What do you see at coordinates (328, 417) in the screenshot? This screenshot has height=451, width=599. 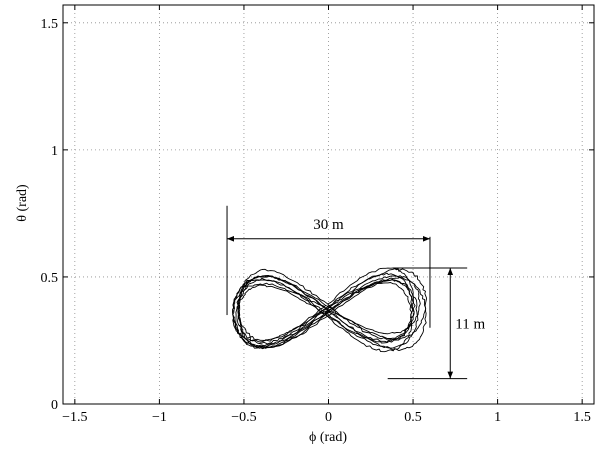 I see `x-tick-label: 0` at bounding box center [328, 417].